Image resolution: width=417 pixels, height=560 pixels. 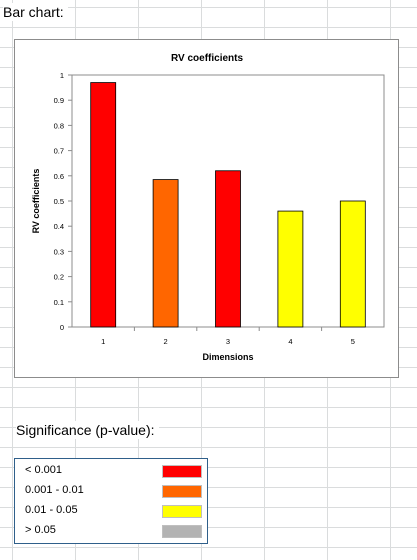 I want to click on legend-swatch-gray, so click(x=182, y=531).